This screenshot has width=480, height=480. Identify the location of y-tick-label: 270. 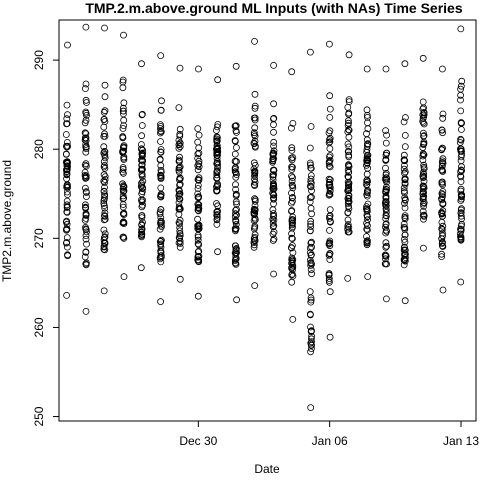
(39, 238).